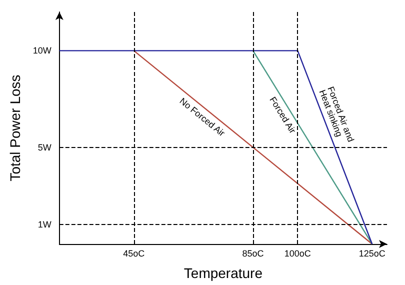 Image resolution: width=405 pixels, height=285 pixels. What do you see at coordinates (223, 273) in the screenshot?
I see `x-axis-title: Temperature` at bounding box center [223, 273].